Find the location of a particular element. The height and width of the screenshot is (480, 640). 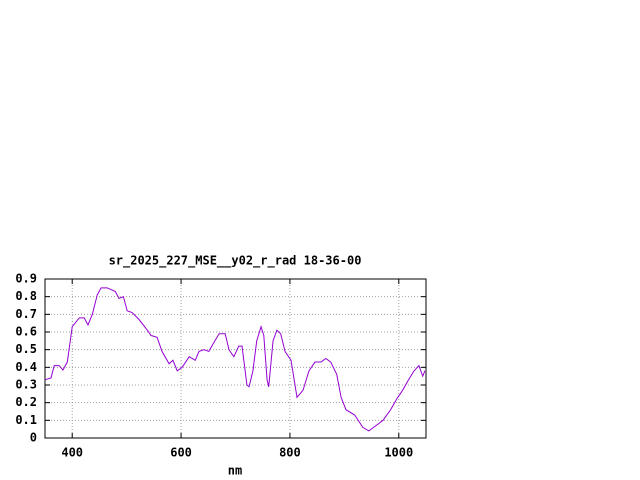

y-tick-label: 0.2 is located at coordinates (26, 402).